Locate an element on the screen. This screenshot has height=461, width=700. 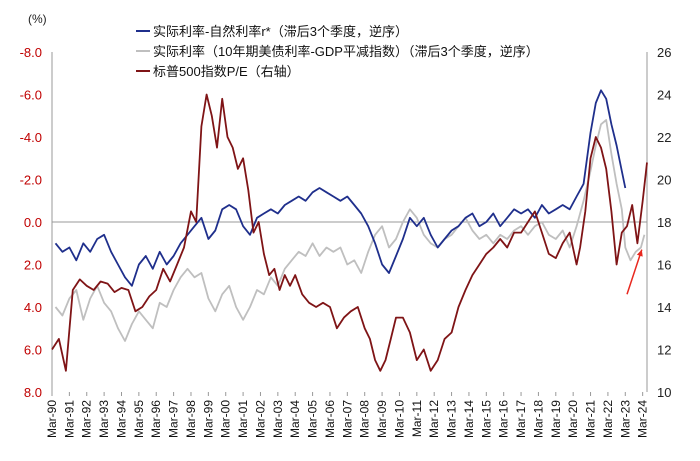
right-tick-label: 14 is located at coordinates (664, 307).